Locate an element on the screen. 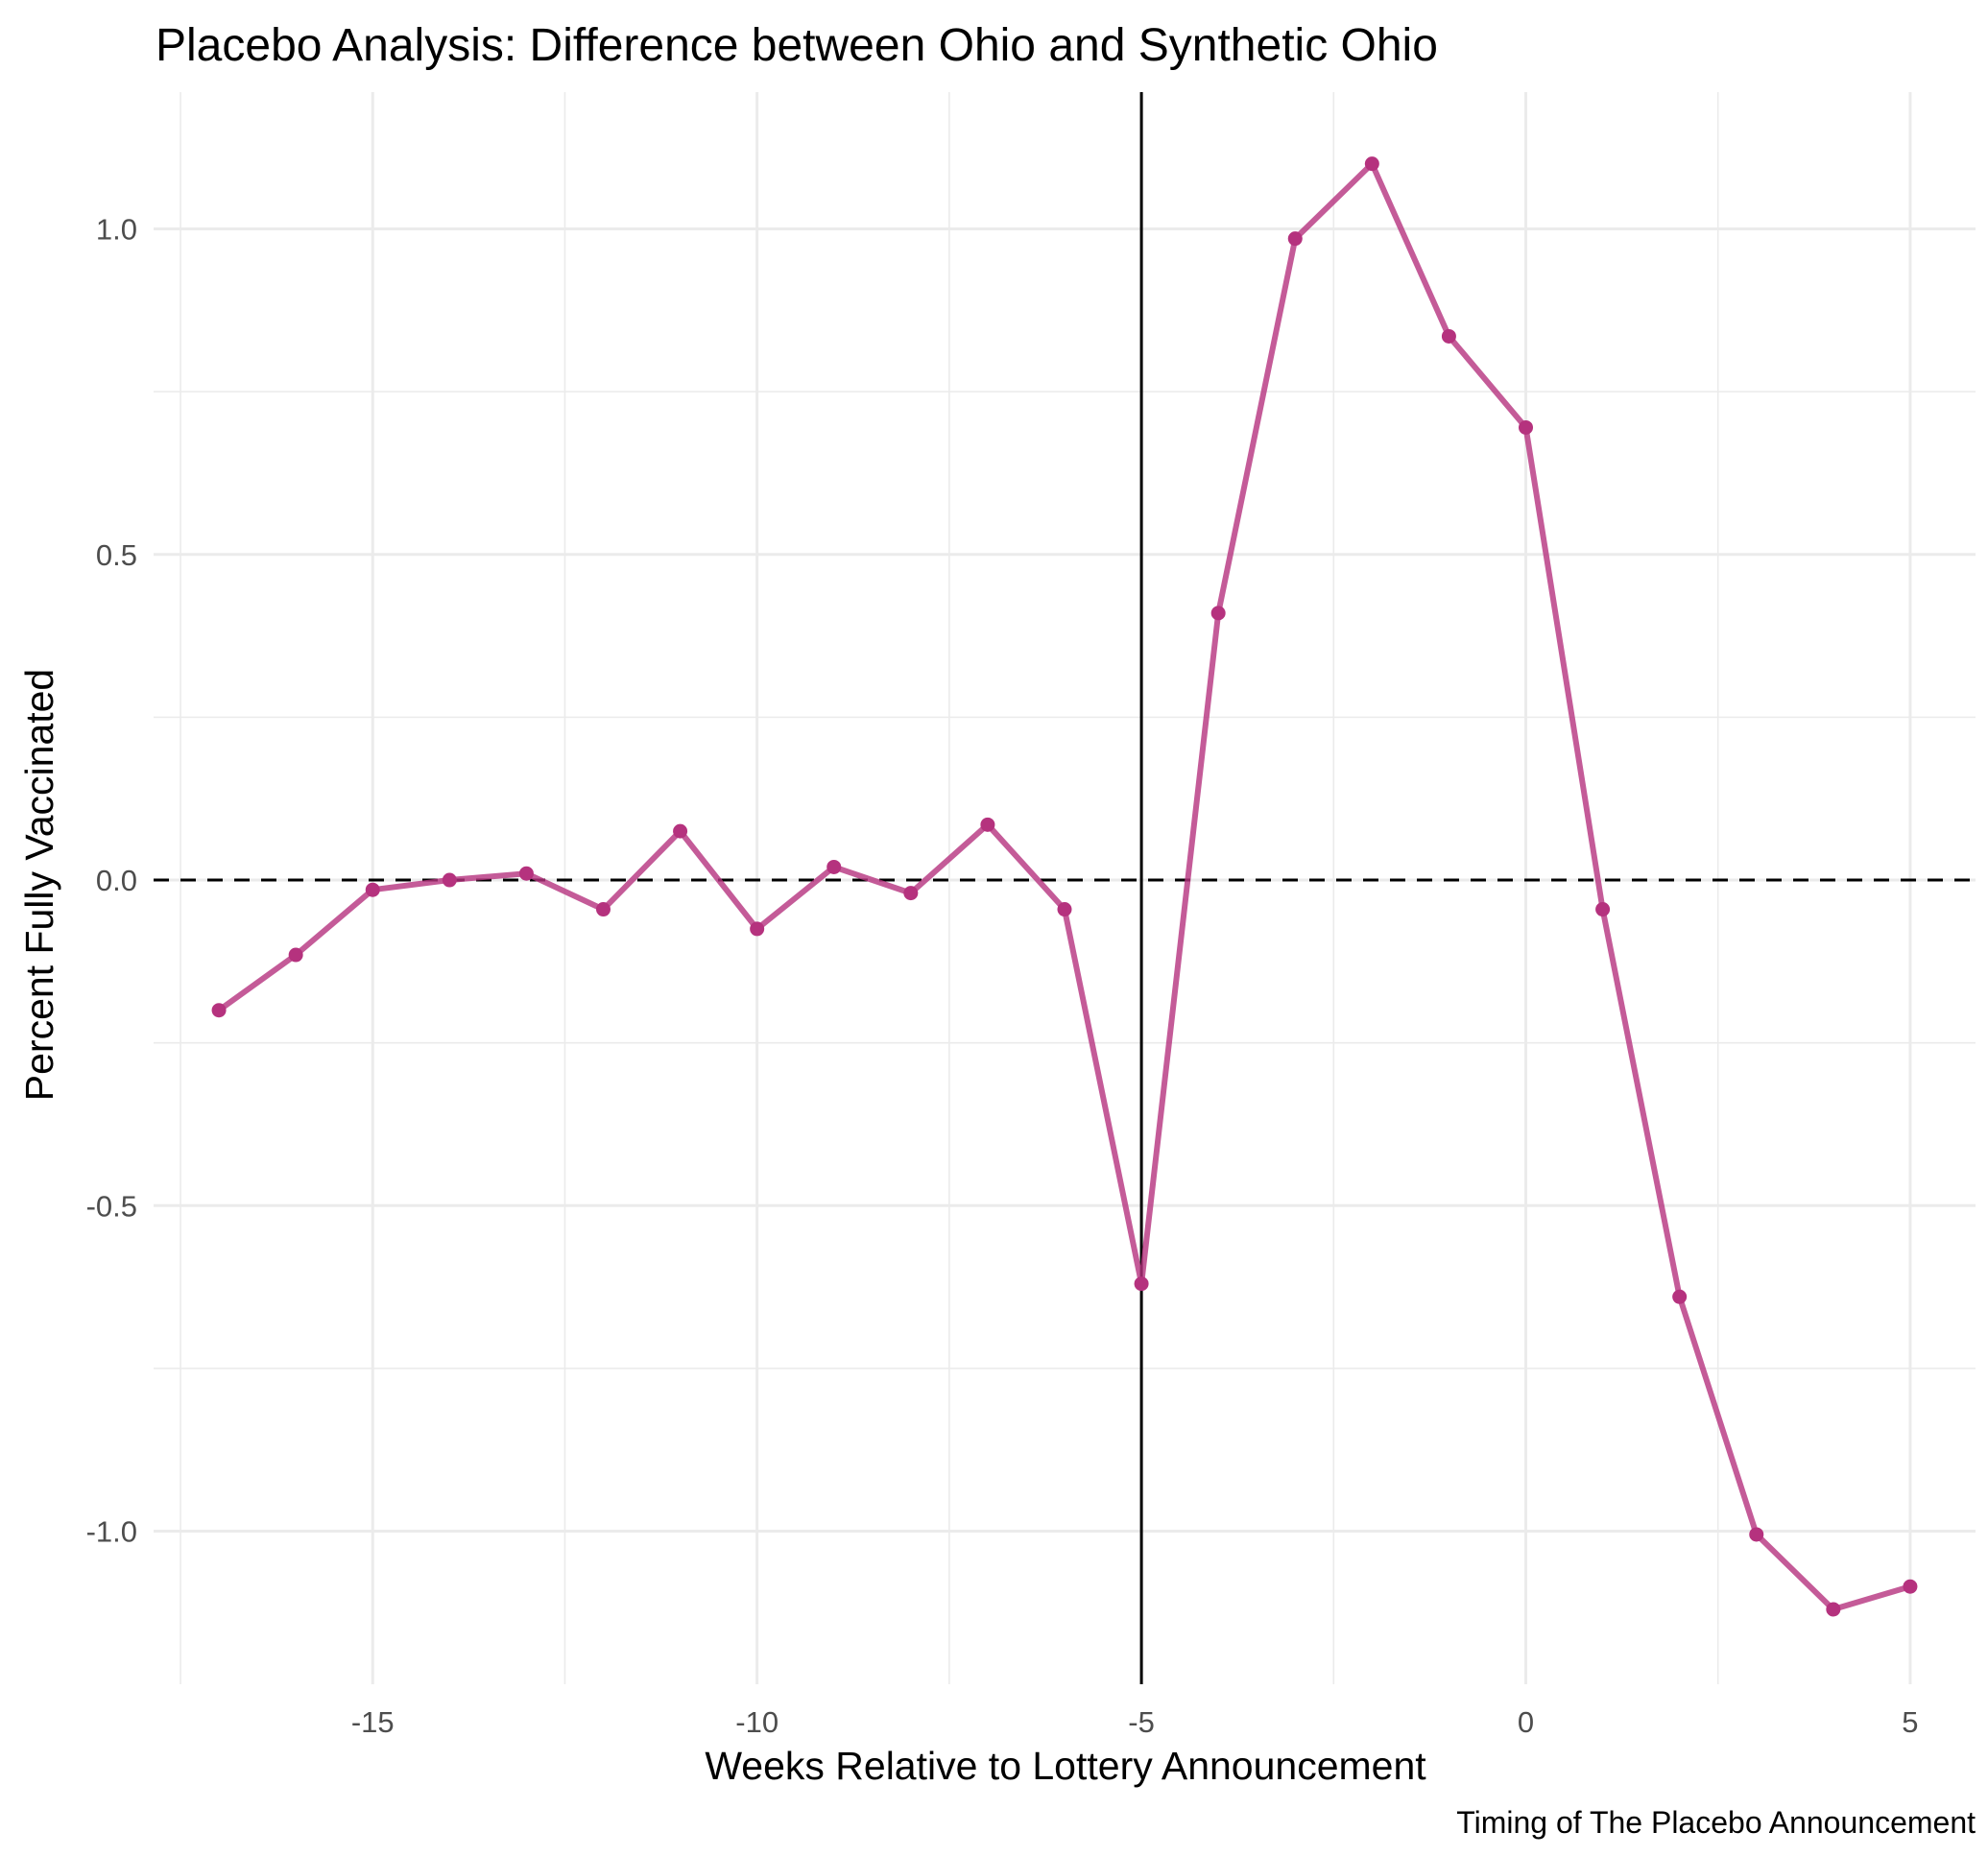 This screenshot has height=1856, width=1988. x-axis-title: Weeks Relative to Lottery Announcement is located at coordinates (1065, 1766).